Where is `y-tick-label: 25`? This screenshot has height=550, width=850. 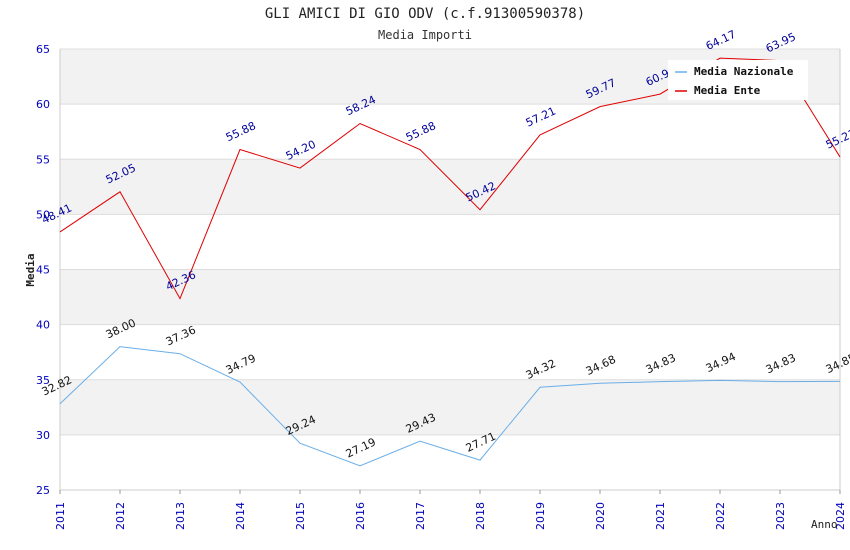
y-tick-label: 25 is located at coordinates (43, 490).